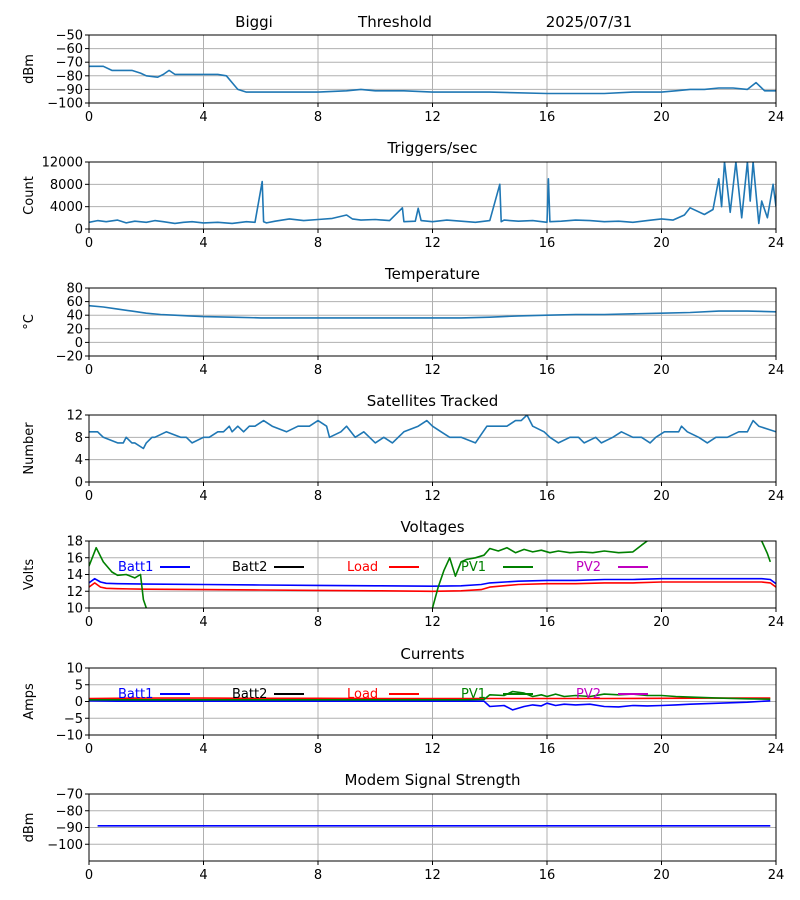 Image resolution: width=800 pixels, height=900 pixels. Describe the element at coordinates (66, 185) in the screenshot. I see `y-tick-label: 8000` at that location.